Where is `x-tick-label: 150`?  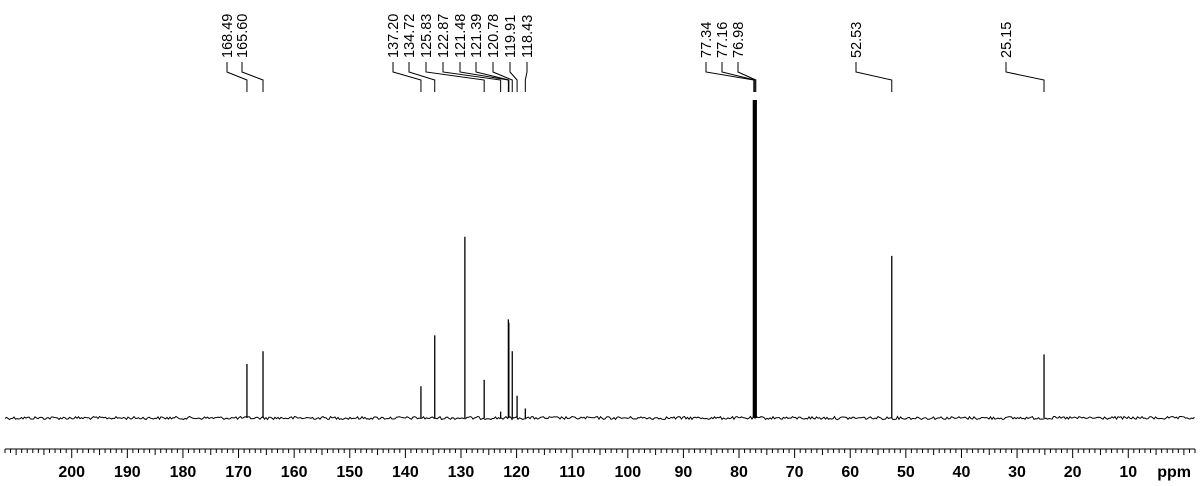 x-tick-label: 150 is located at coordinates (349, 472).